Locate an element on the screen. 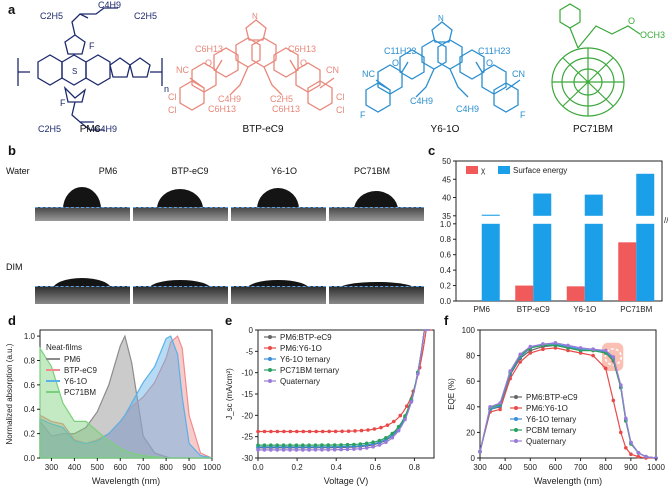  pm6-label-c2h5-top2: C2H5 is located at coordinates (145, 16).